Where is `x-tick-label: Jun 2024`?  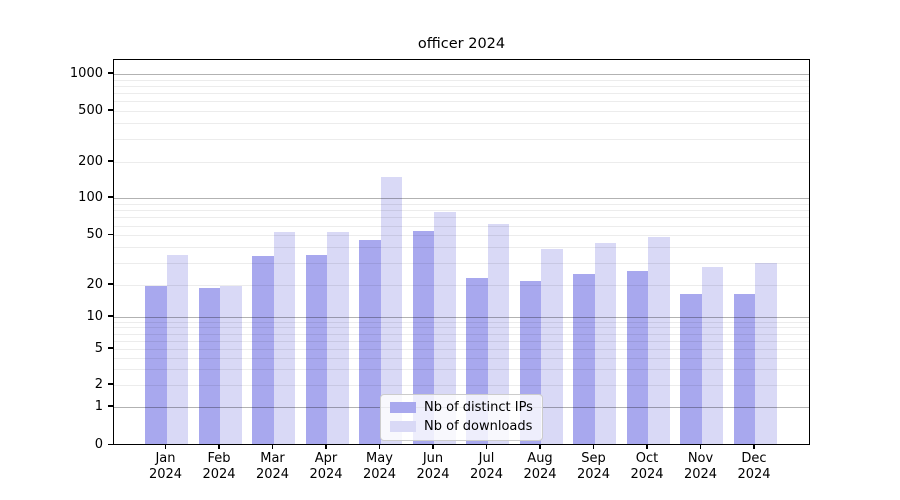 x-tick-label: Jun 2024 is located at coordinates (433, 467).